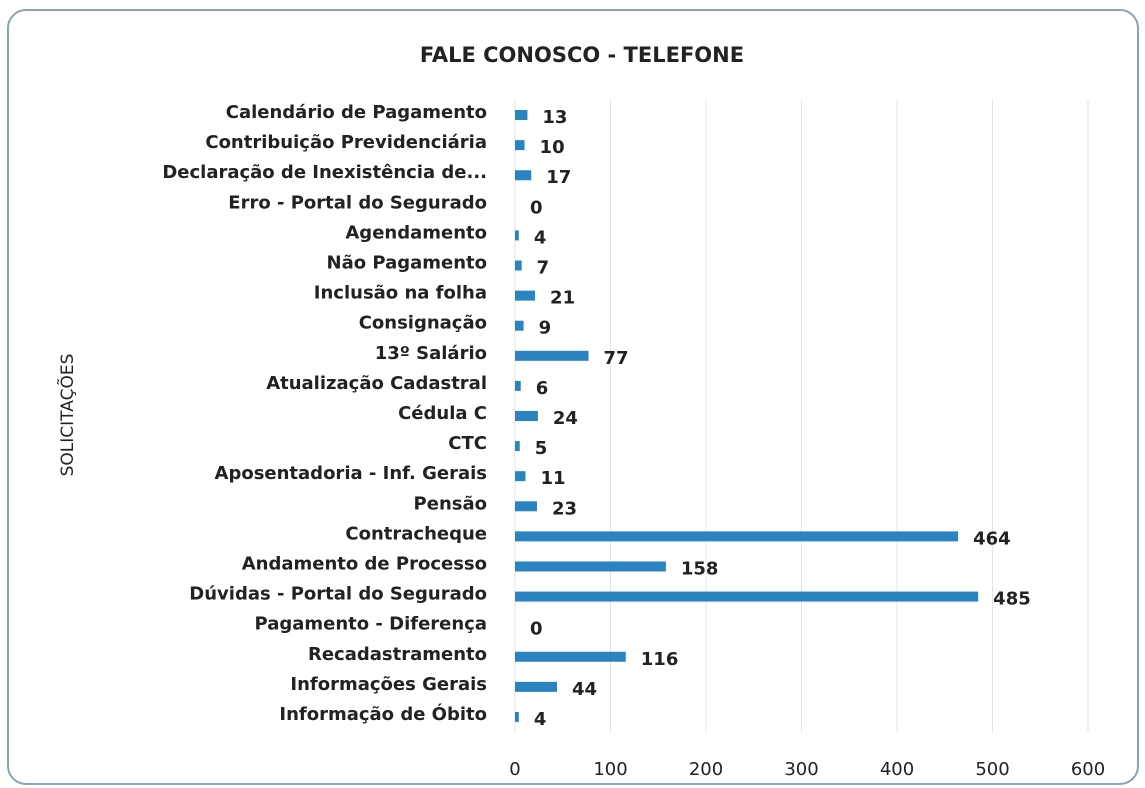 The width and height of the screenshot is (1145, 788). What do you see at coordinates (543, 268) in the screenshot?
I see `data-label: 7` at bounding box center [543, 268].